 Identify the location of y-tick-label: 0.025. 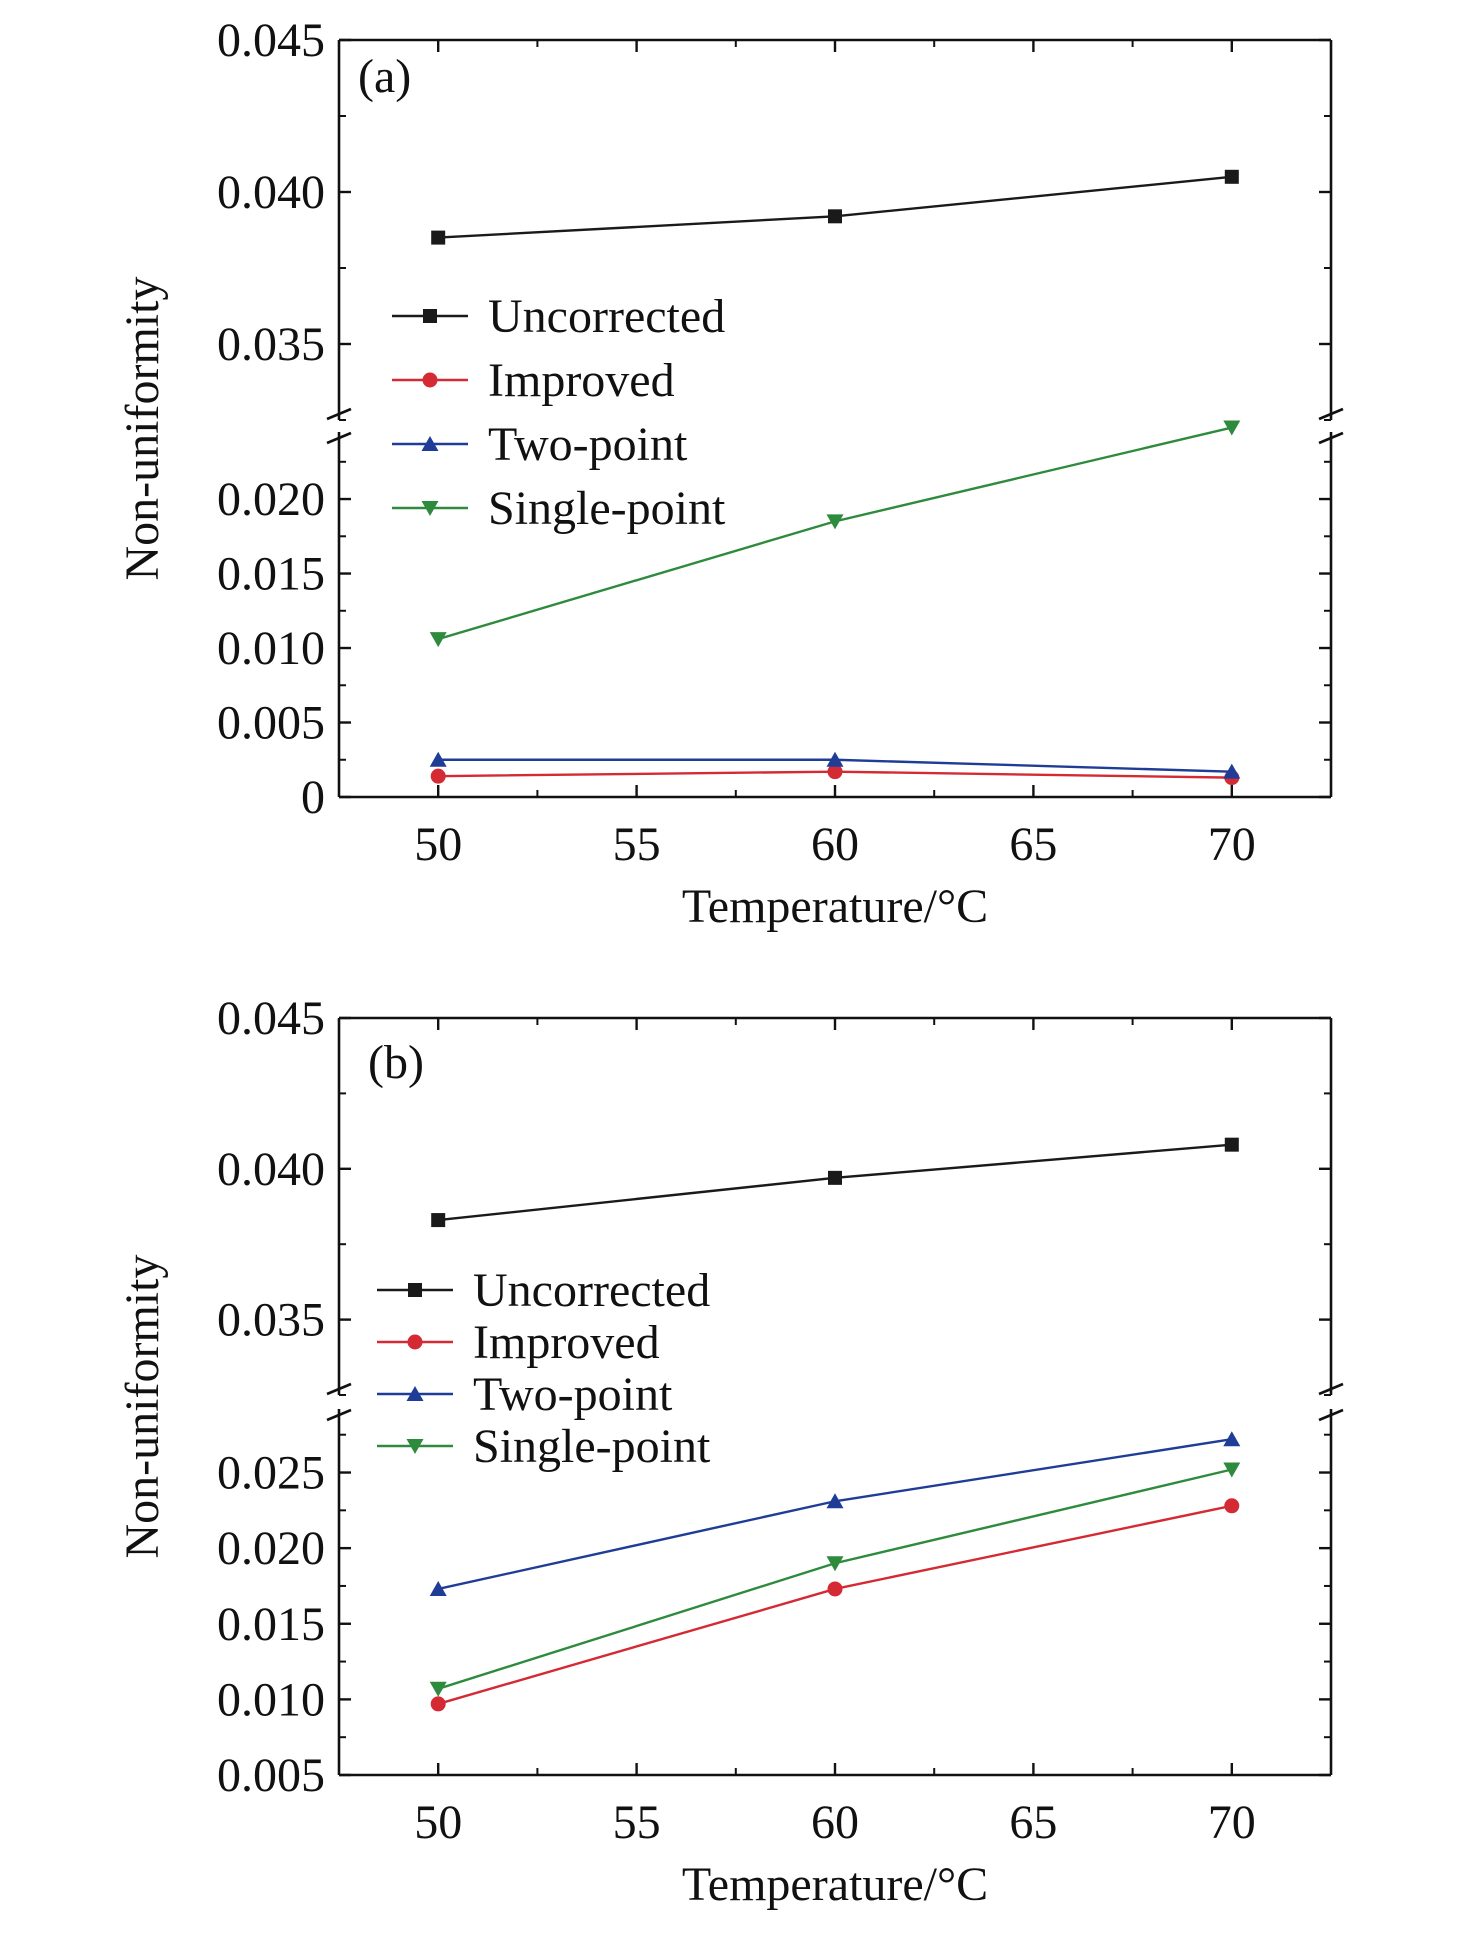
(271, 1473).